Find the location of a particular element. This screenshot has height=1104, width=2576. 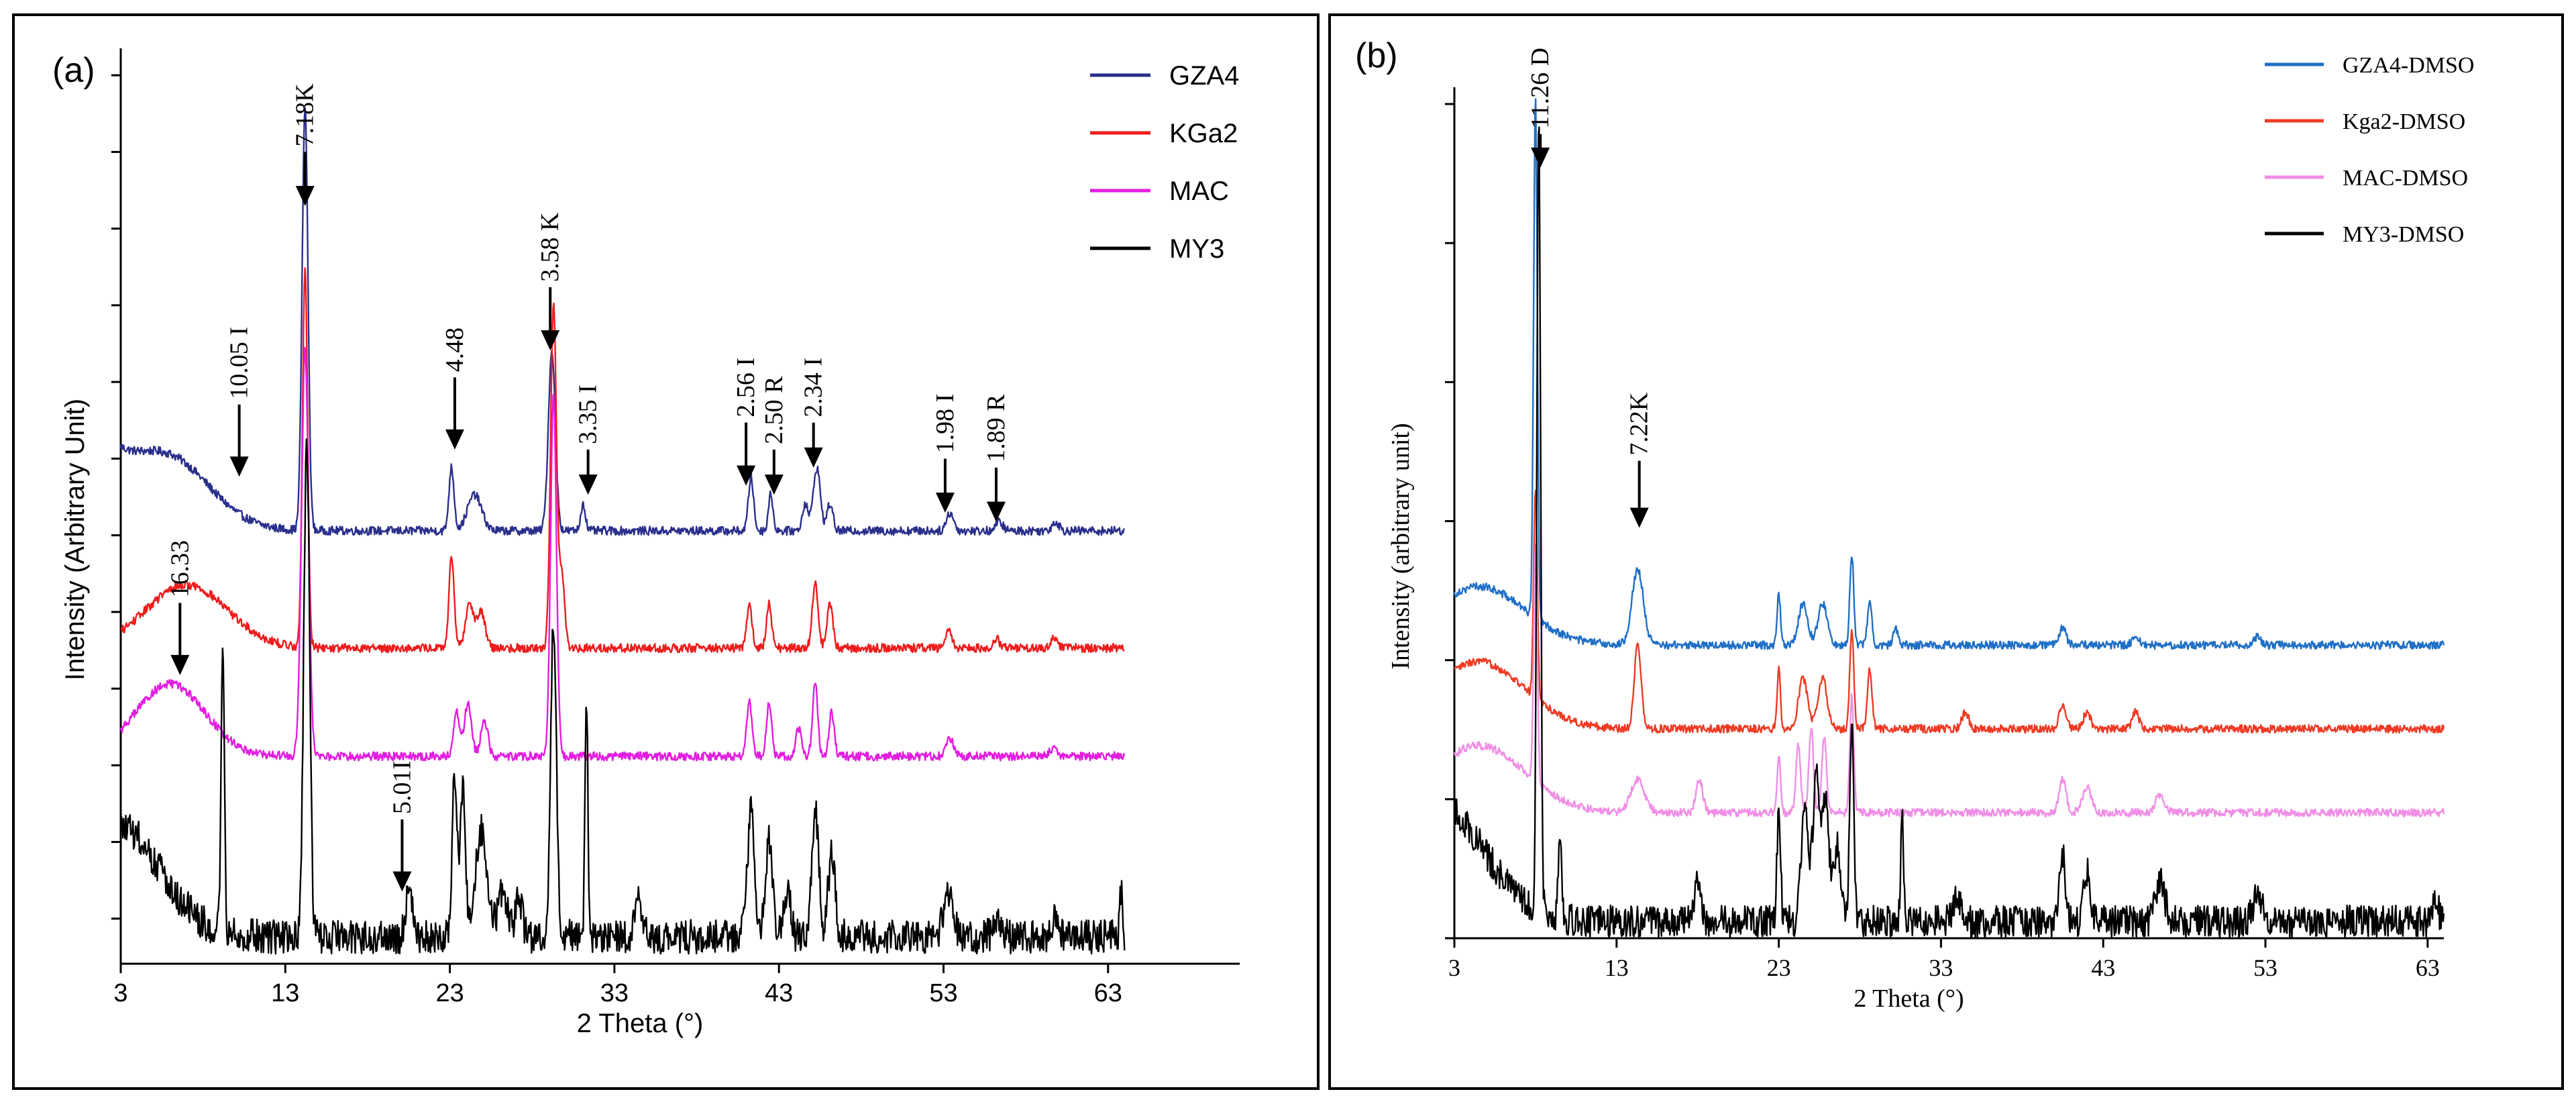

panel-a-x-tick-label: 63 is located at coordinates (1108, 993).